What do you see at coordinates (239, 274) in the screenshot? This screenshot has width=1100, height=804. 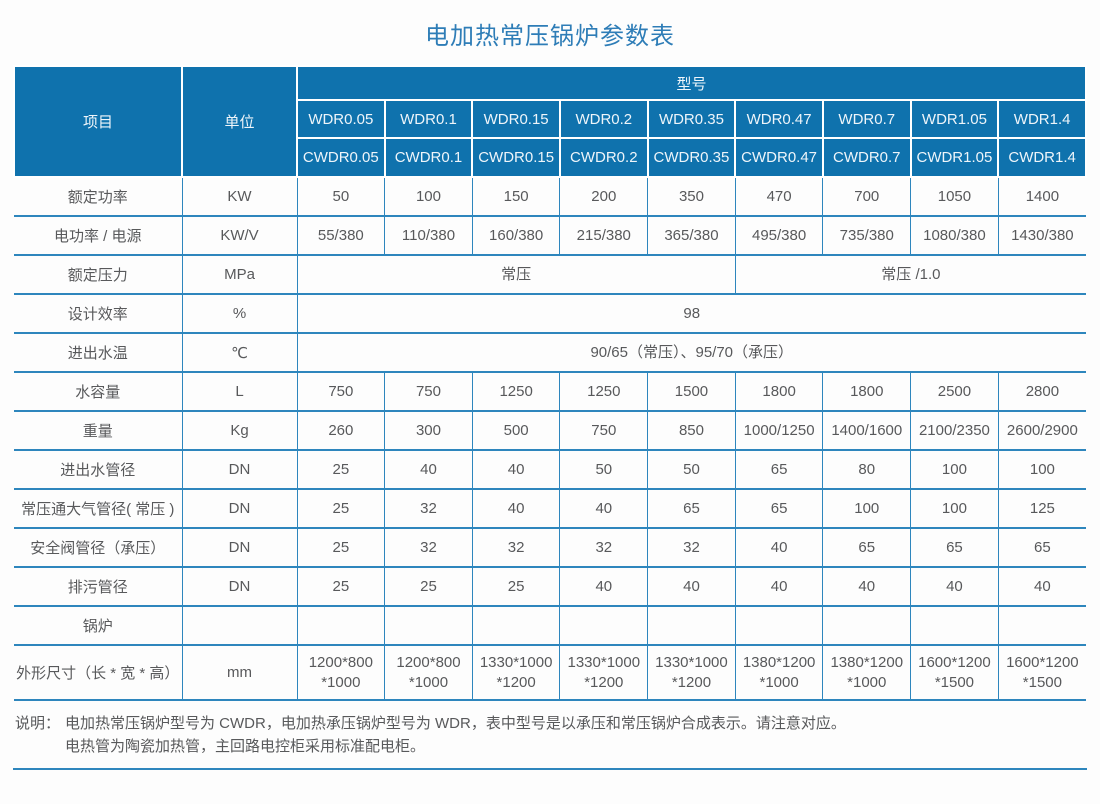 I see `unit-cell: MPa` at bounding box center [239, 274].